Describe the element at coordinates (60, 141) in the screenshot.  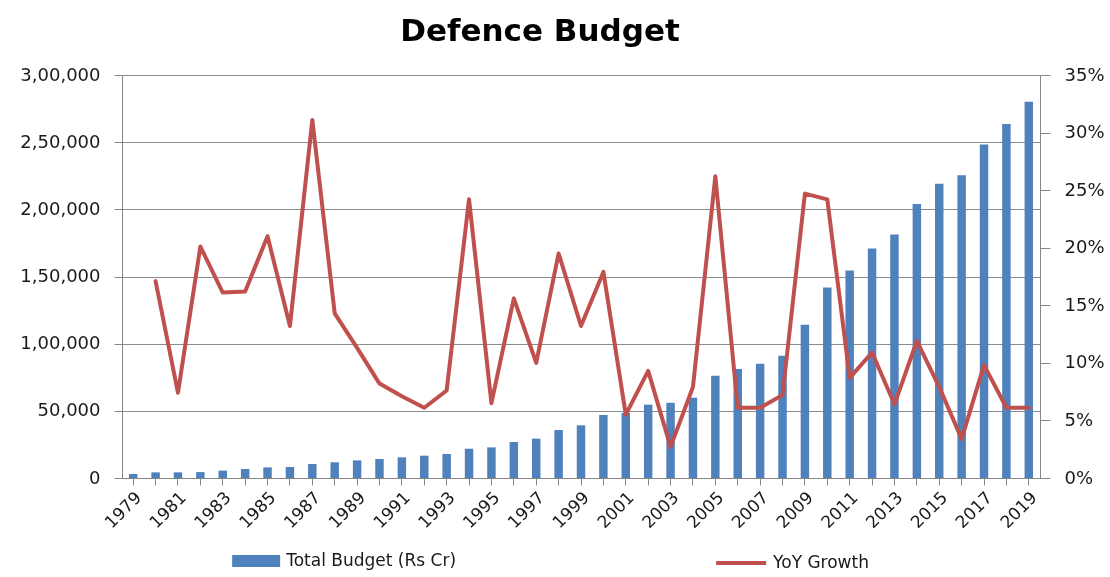
I see `y-tick-label: 2,50,000` at that location.